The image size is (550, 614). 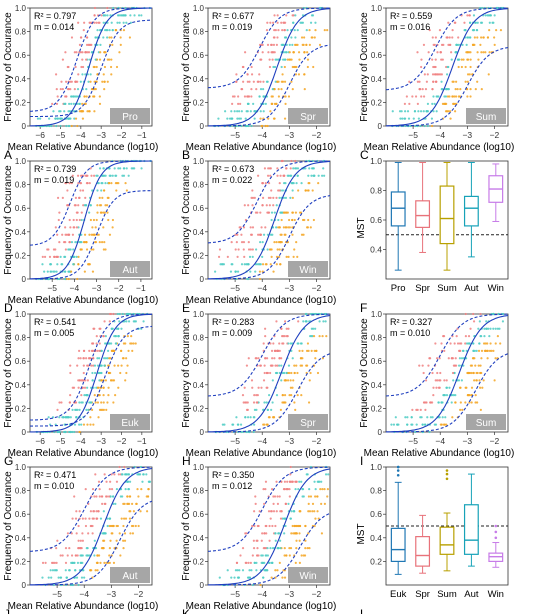 I want to click on x-tick-label: −5, so click(x=61, y=135).